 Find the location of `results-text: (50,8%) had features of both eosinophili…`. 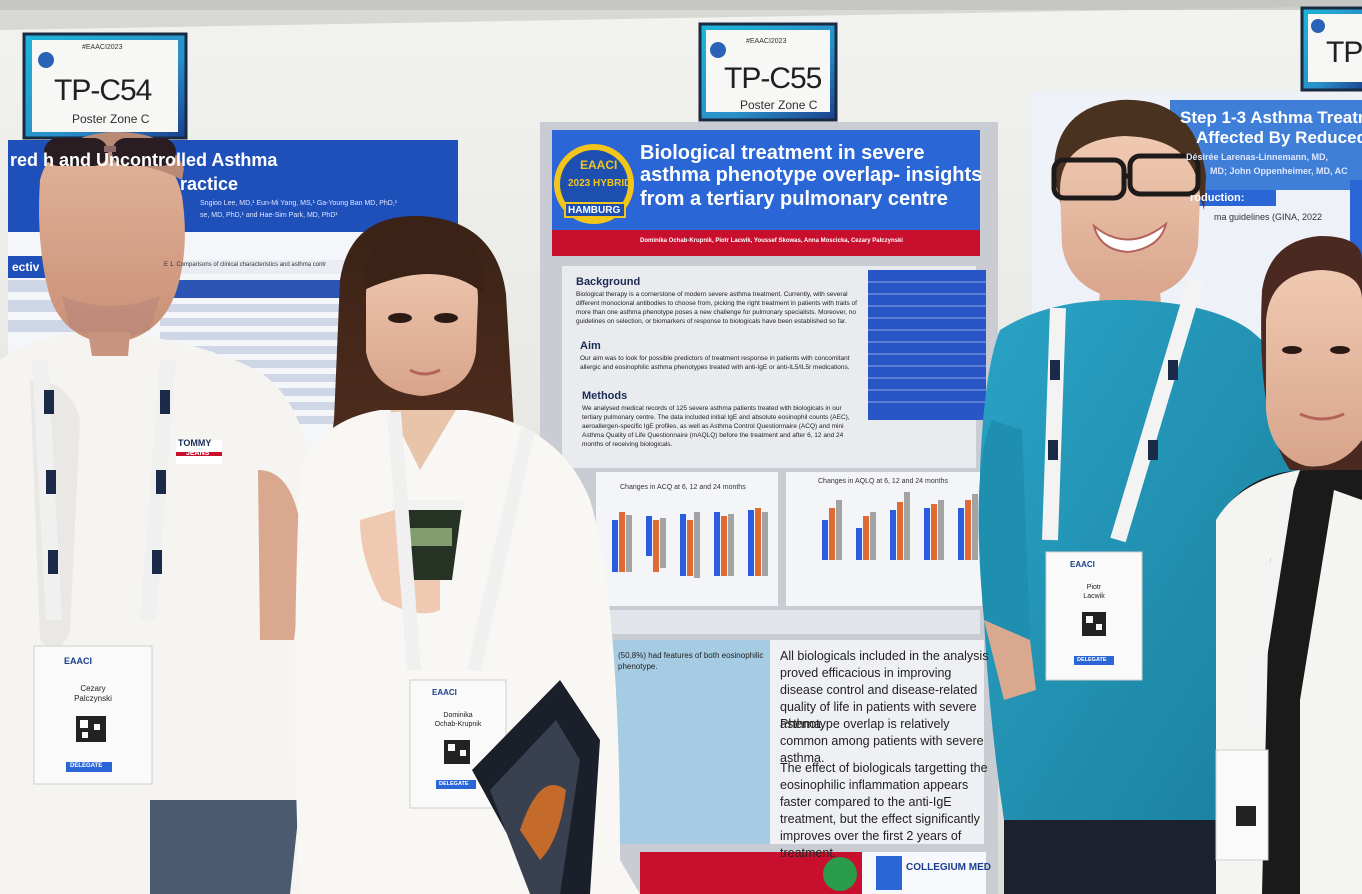

results-text: (50,8%) had features of both eosinophili… is located at coordinates (691, 661).